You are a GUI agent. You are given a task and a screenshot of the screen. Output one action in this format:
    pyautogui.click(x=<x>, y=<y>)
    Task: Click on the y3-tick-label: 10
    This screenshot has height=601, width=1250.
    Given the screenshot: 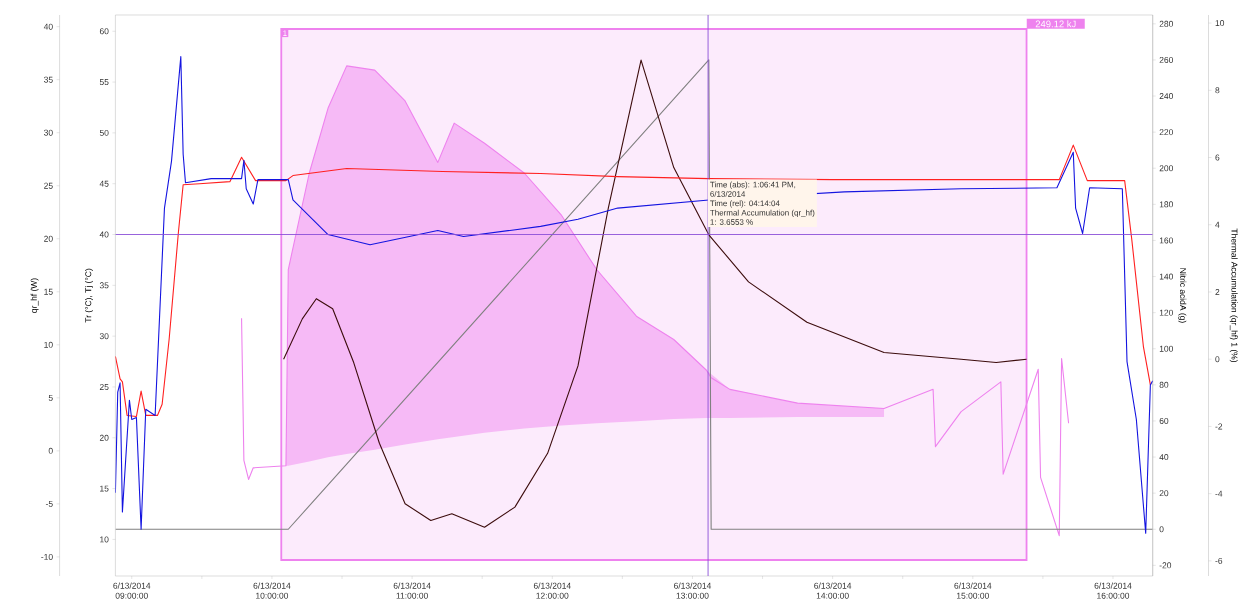 What is the action you would take?
    pyautogui.click(x=1220, y=23)
    